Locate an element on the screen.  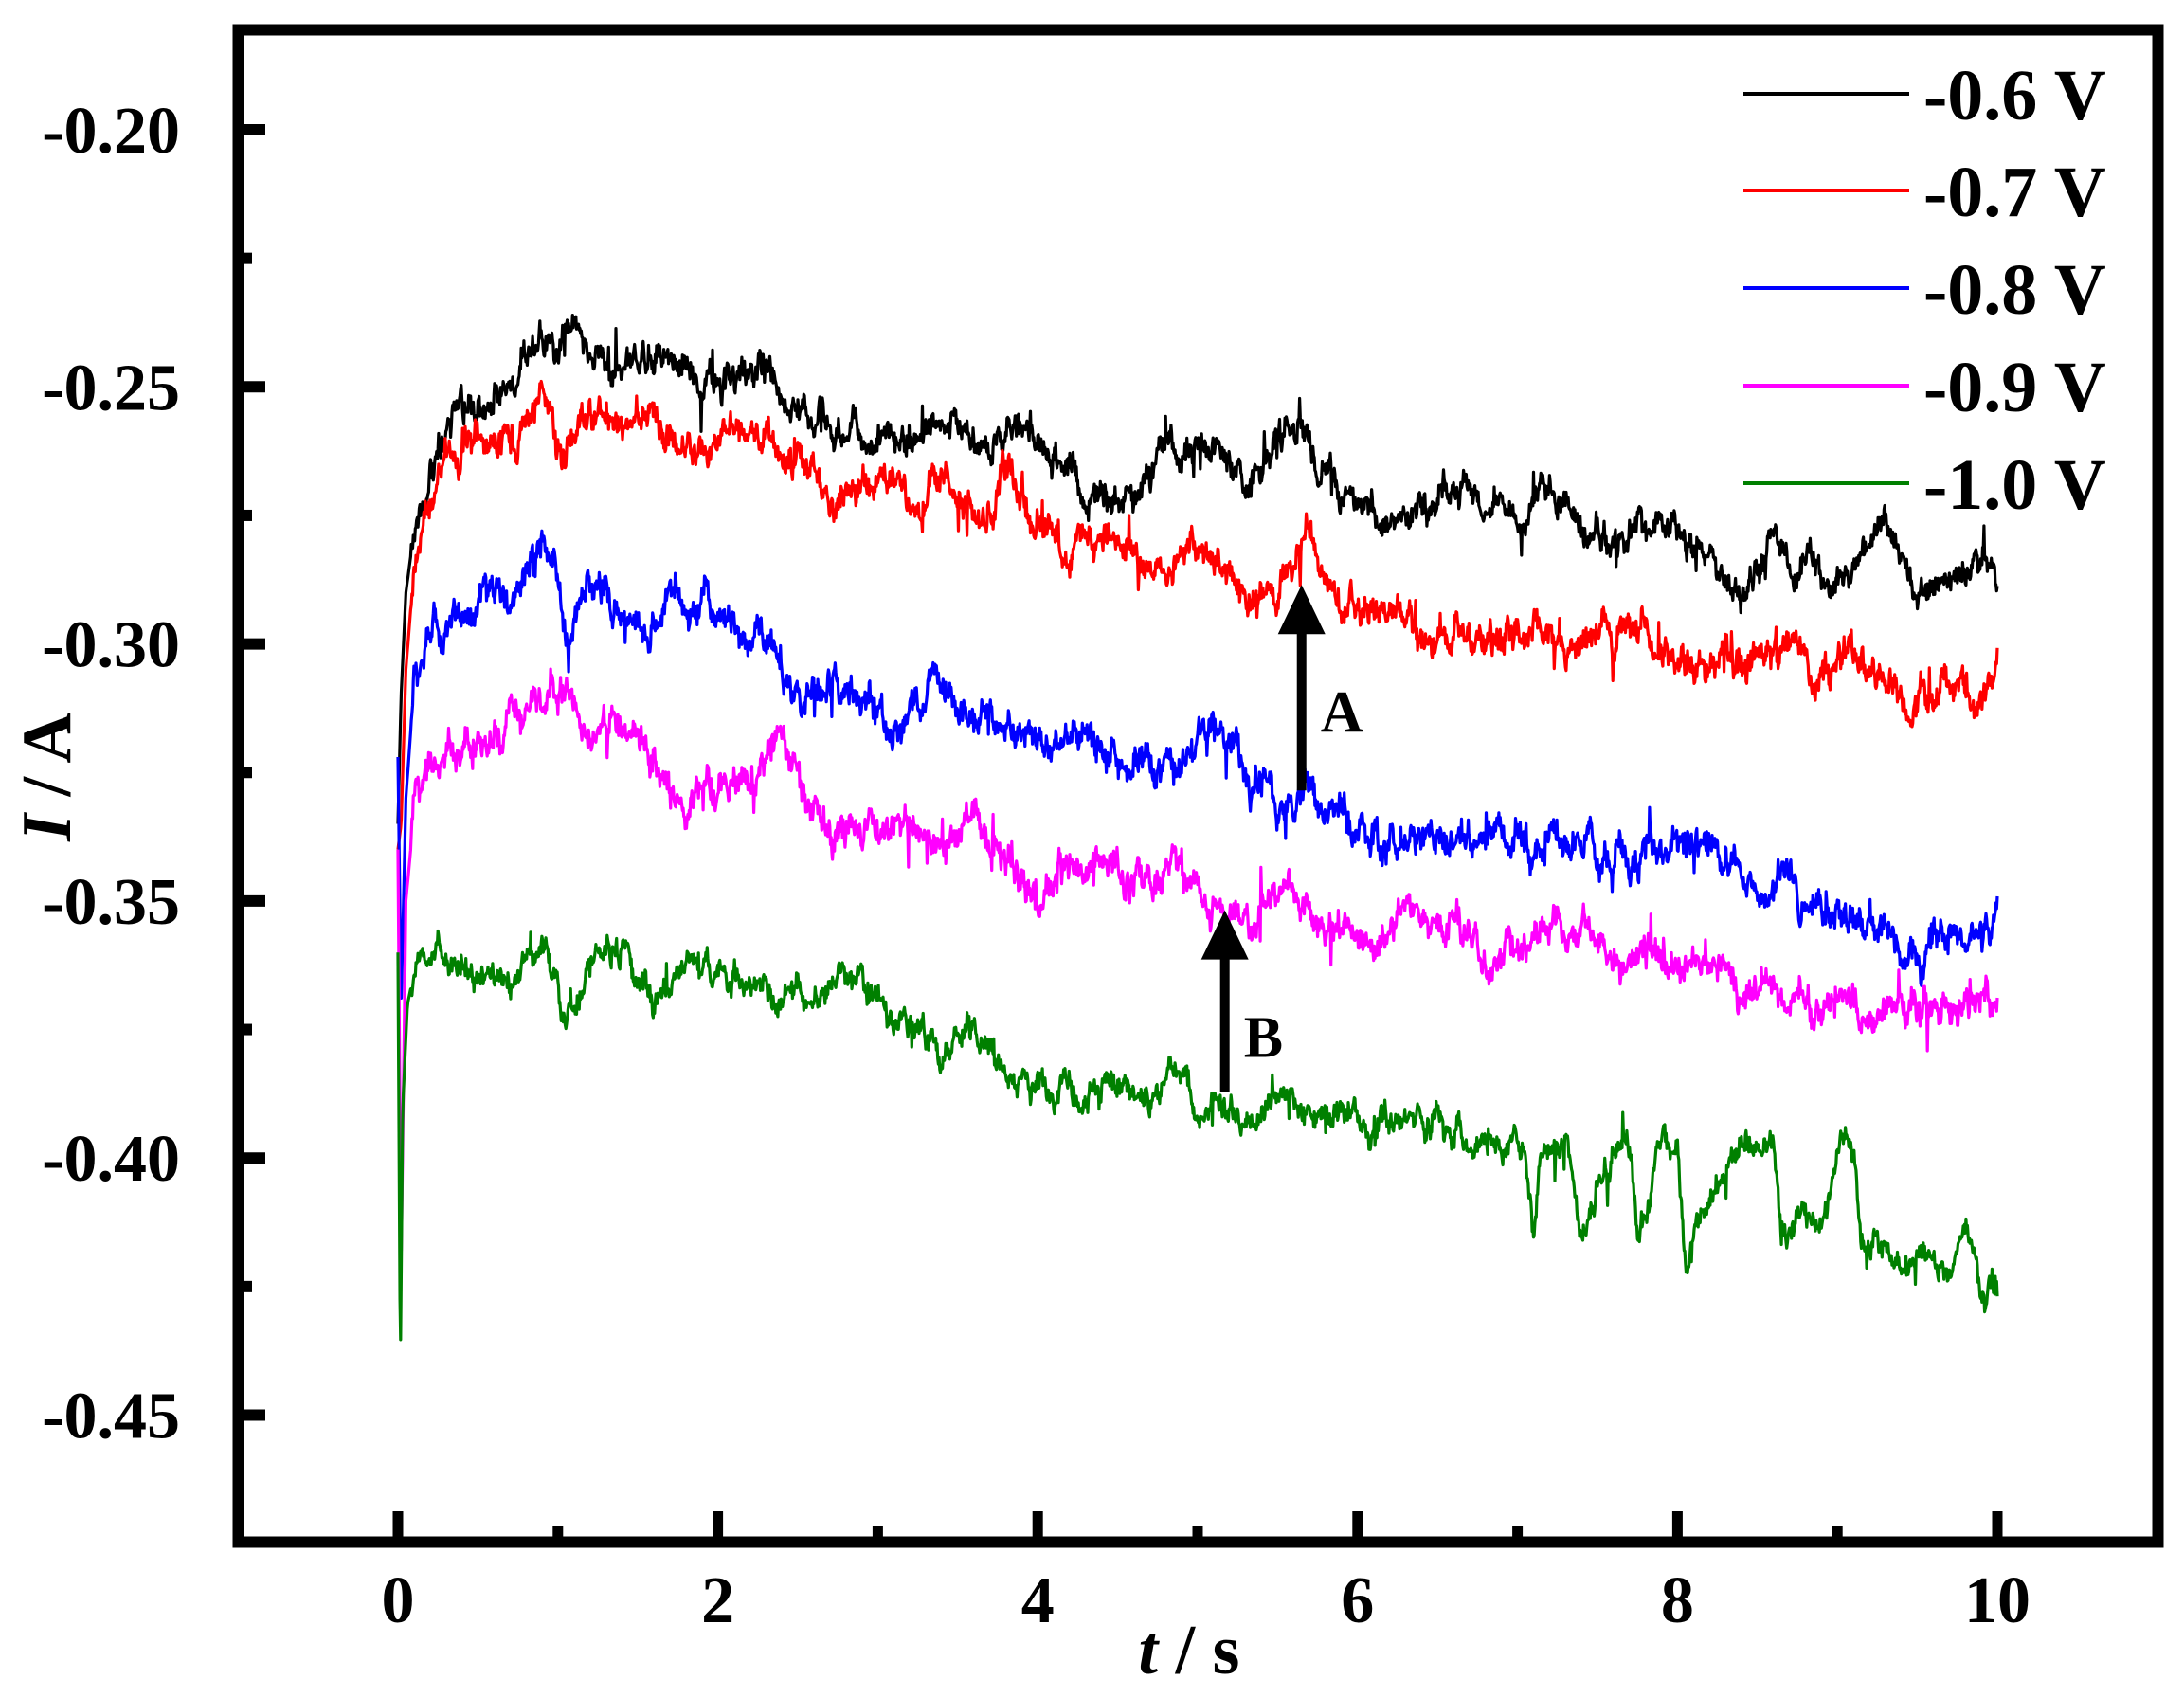
annotation-arrow-a: A is located at coordinates (1320, 688).